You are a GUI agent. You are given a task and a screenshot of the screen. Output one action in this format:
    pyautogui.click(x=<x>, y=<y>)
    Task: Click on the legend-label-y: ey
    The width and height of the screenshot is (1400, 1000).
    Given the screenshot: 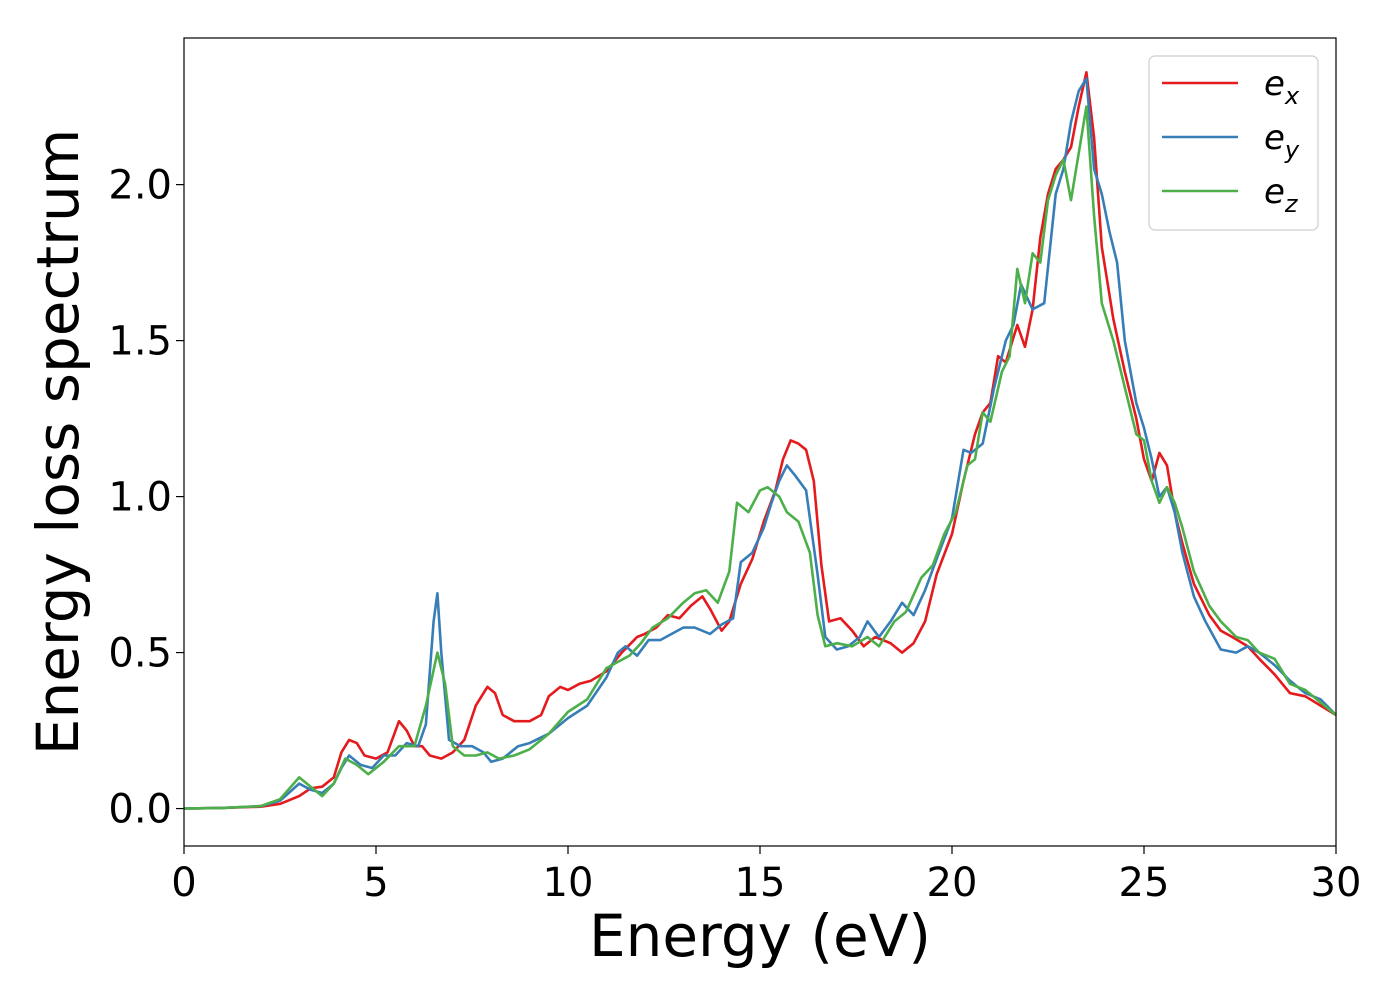 What is the action you would take?
    pyautogui.click(x=1282, y=141)
    